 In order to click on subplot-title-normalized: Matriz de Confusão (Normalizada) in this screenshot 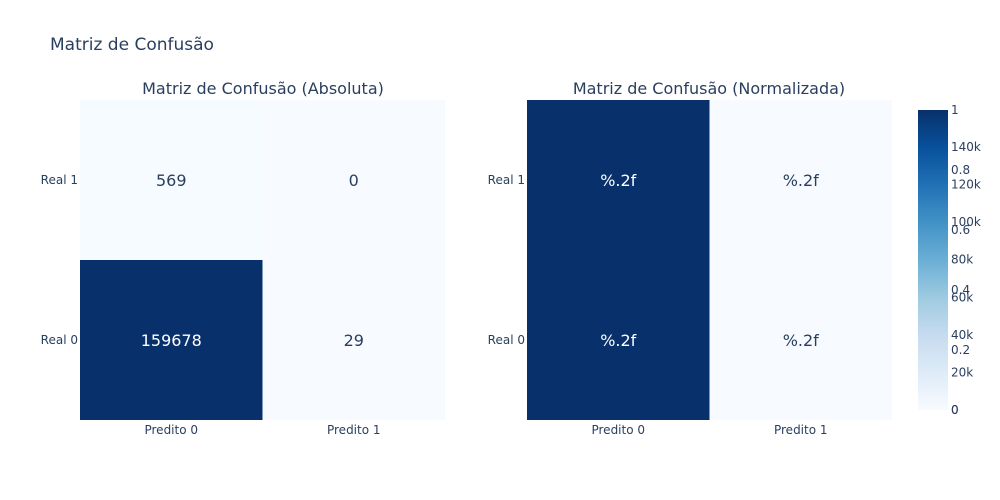, I will do `click(709, 88)`.